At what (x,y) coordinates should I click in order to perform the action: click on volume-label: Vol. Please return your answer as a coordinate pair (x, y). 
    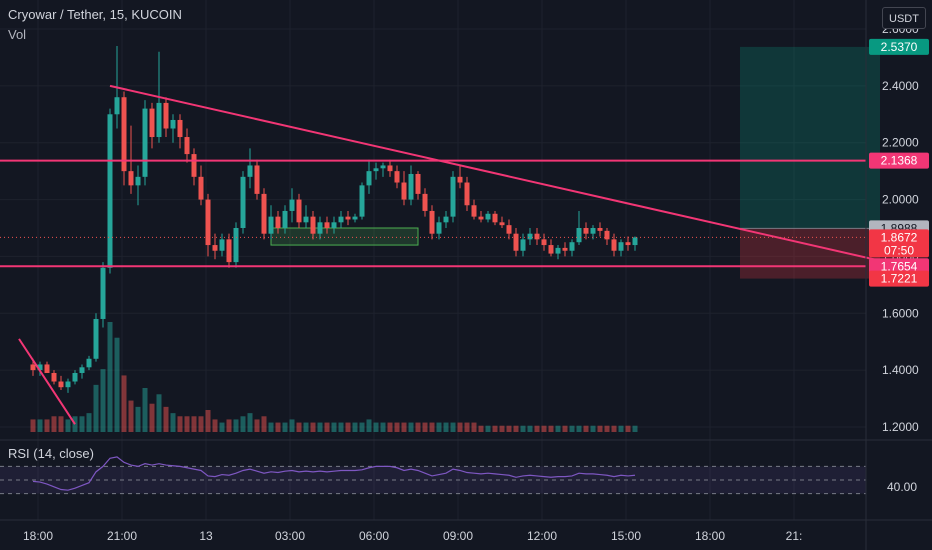
    Looking at the image, I should click on (17, 34).